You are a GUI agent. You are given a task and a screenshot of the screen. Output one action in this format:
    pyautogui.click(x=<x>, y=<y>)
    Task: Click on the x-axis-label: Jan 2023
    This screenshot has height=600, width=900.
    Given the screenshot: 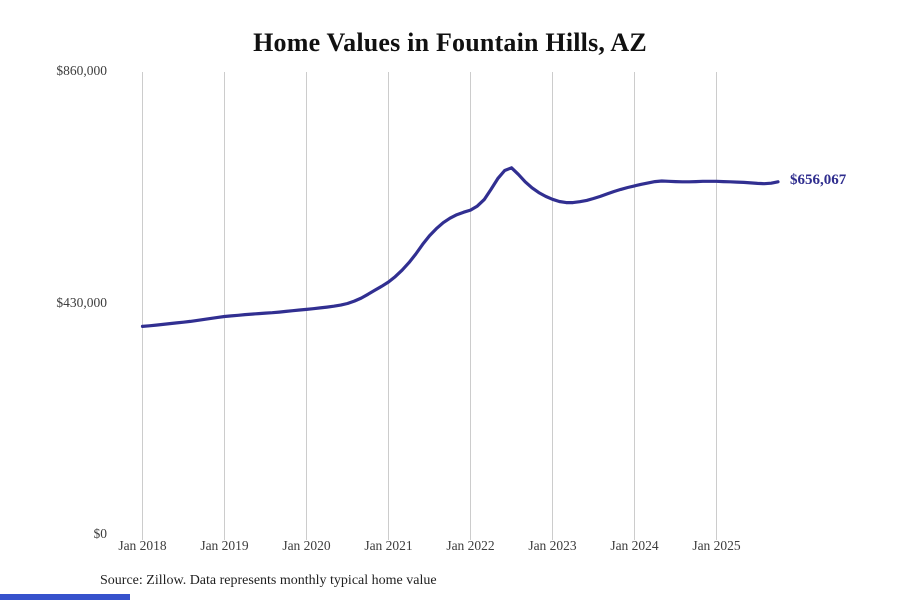 What is the action you would take?
    pyautogui.click(x=552, y=545)
    